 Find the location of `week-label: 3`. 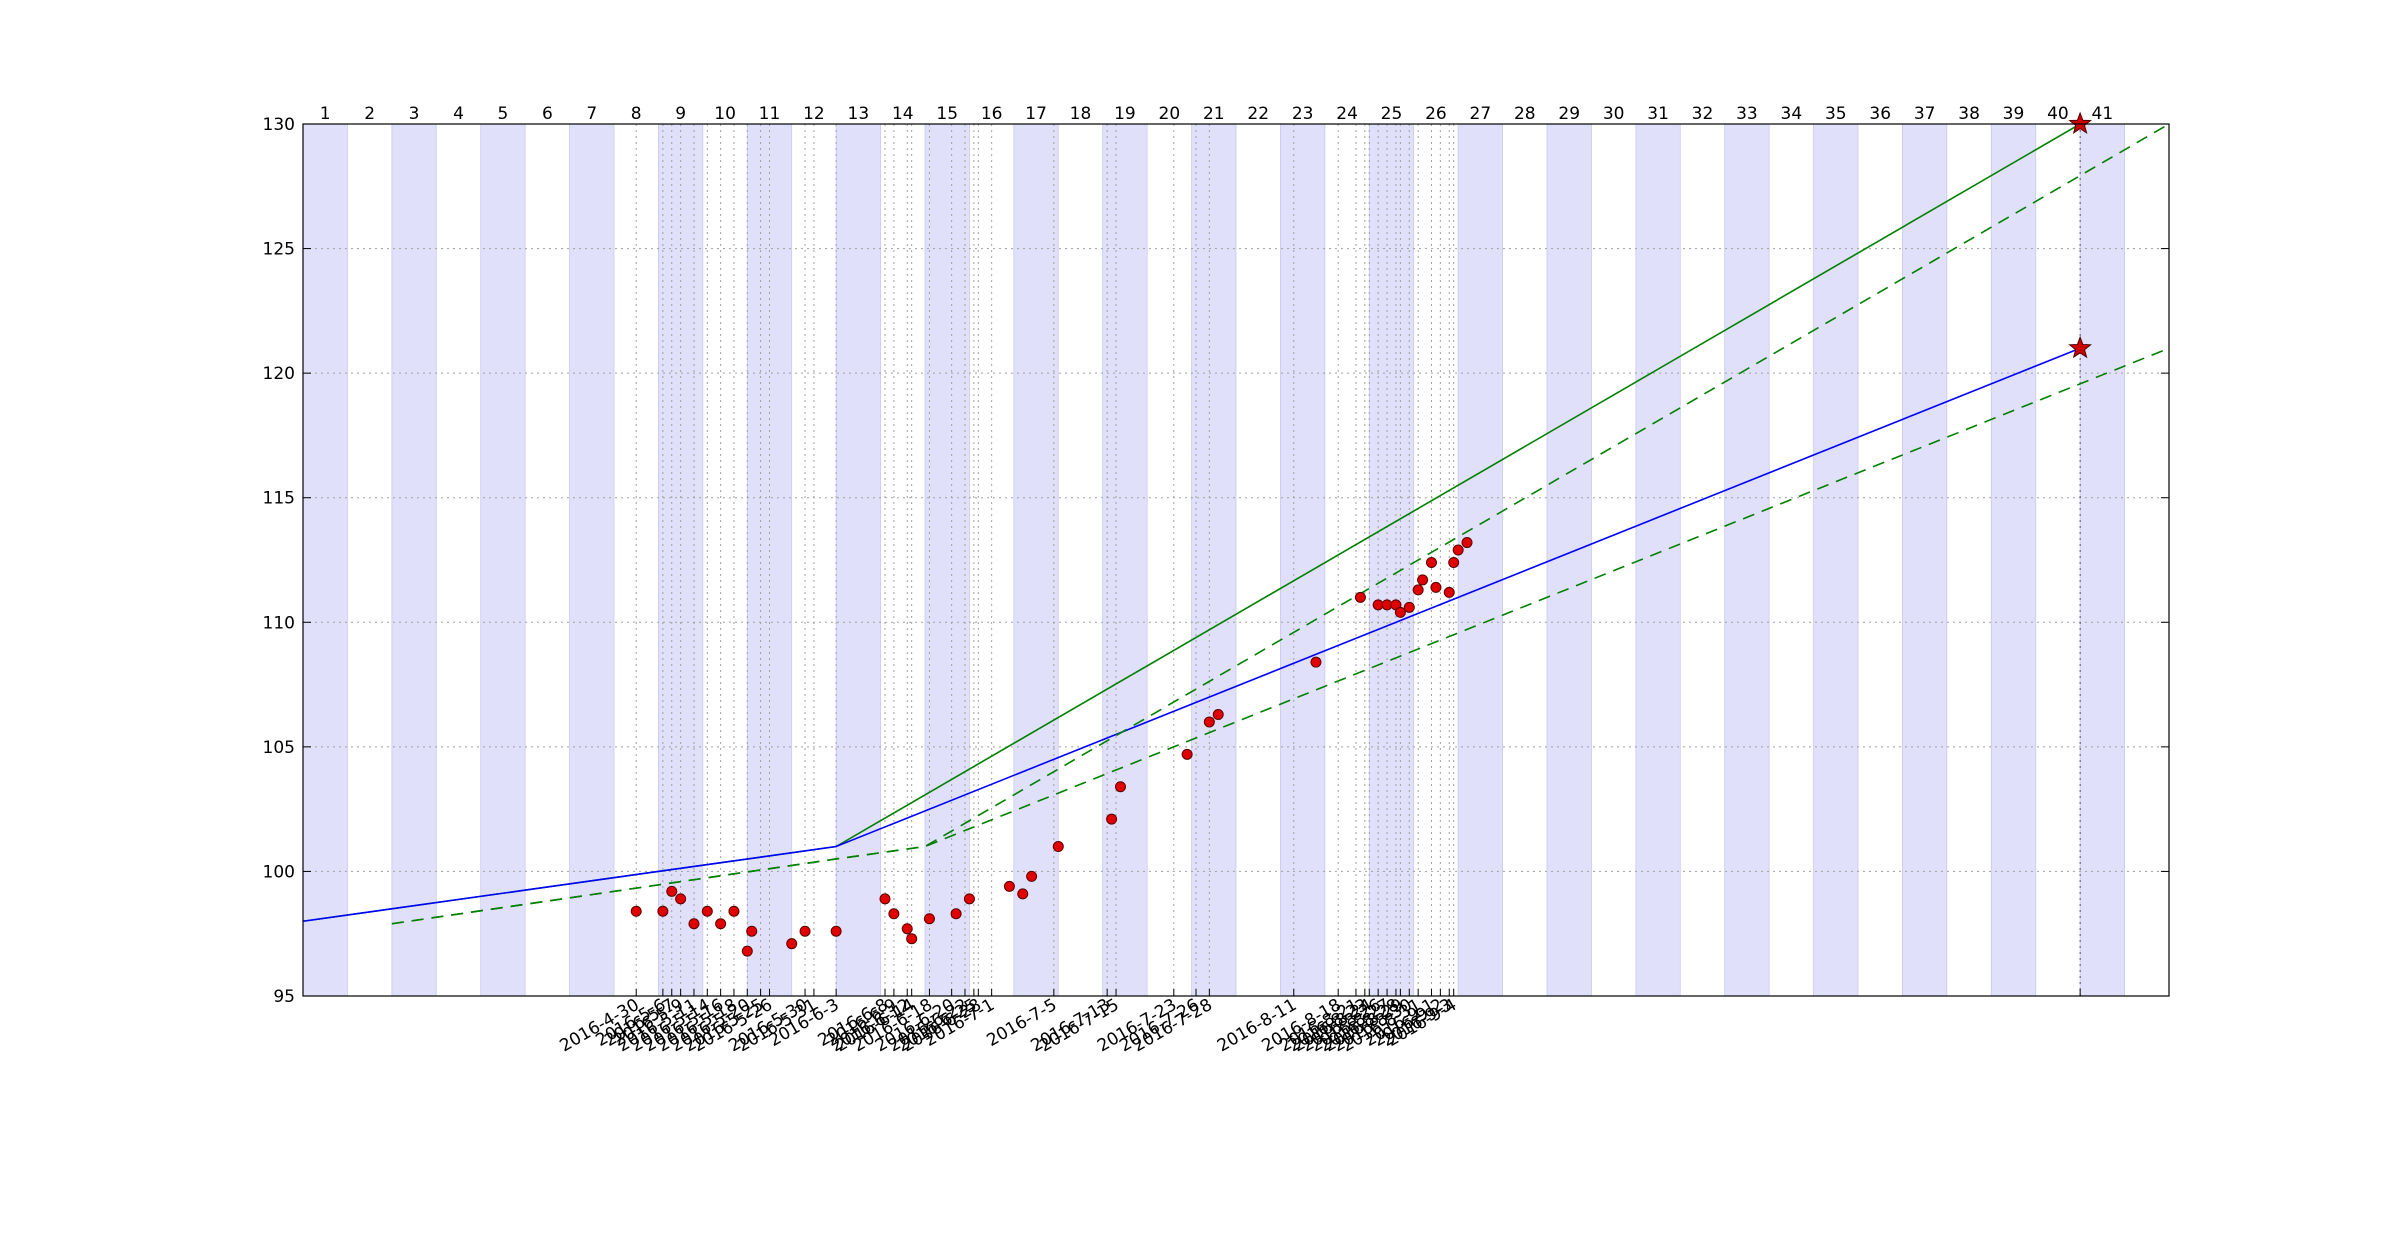

week-label: 3 is located at coordinates (414, 114).